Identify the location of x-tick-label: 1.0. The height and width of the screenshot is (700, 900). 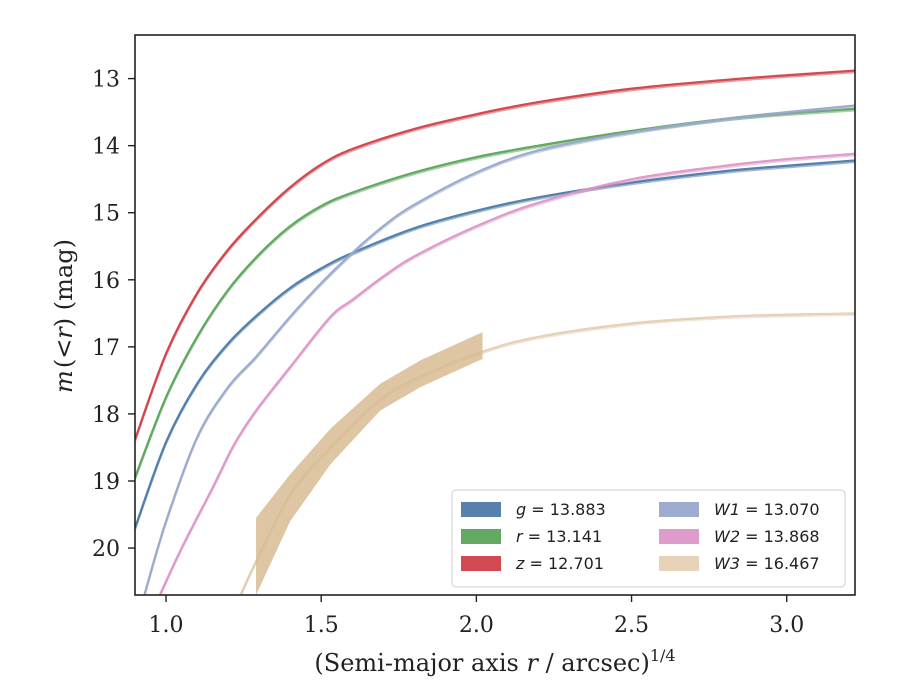
(166, 625).